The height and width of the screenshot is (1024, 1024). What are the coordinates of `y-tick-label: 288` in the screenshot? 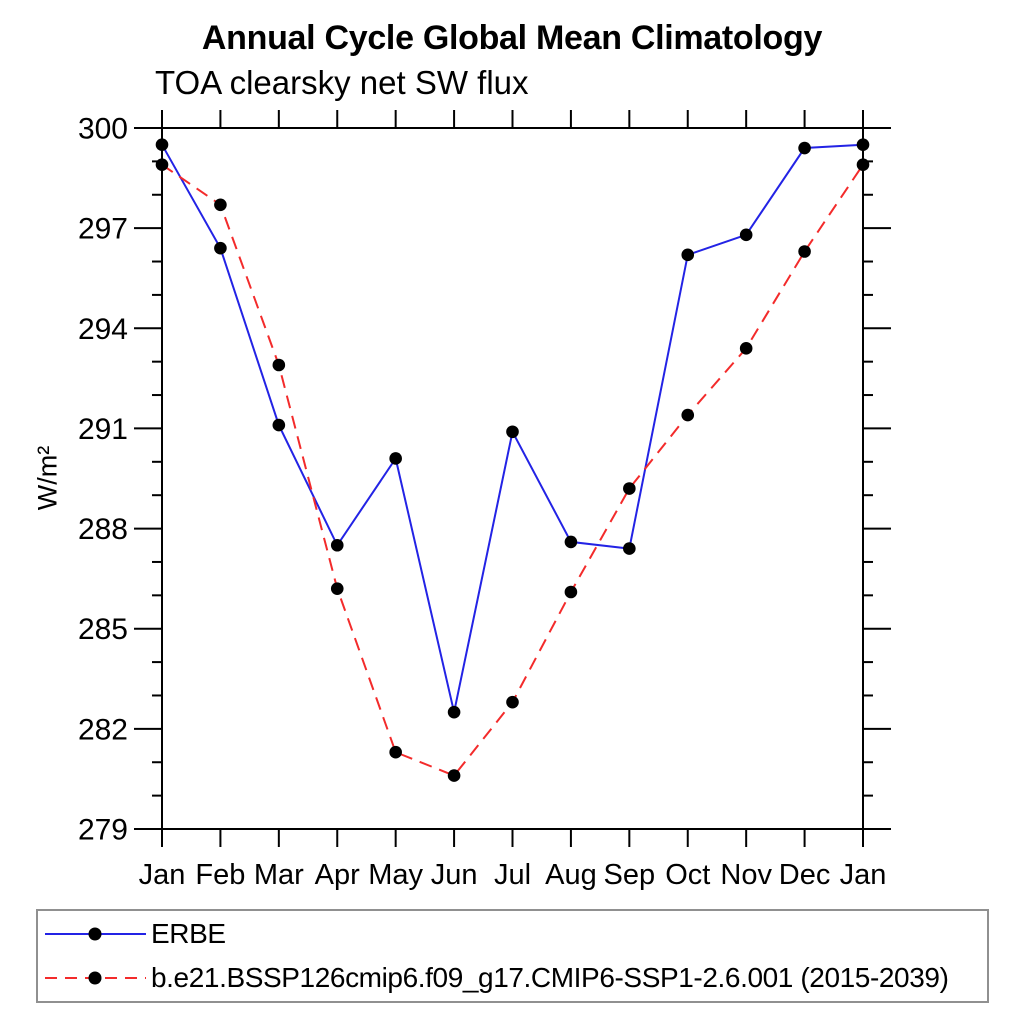 It's located at (103, 529).